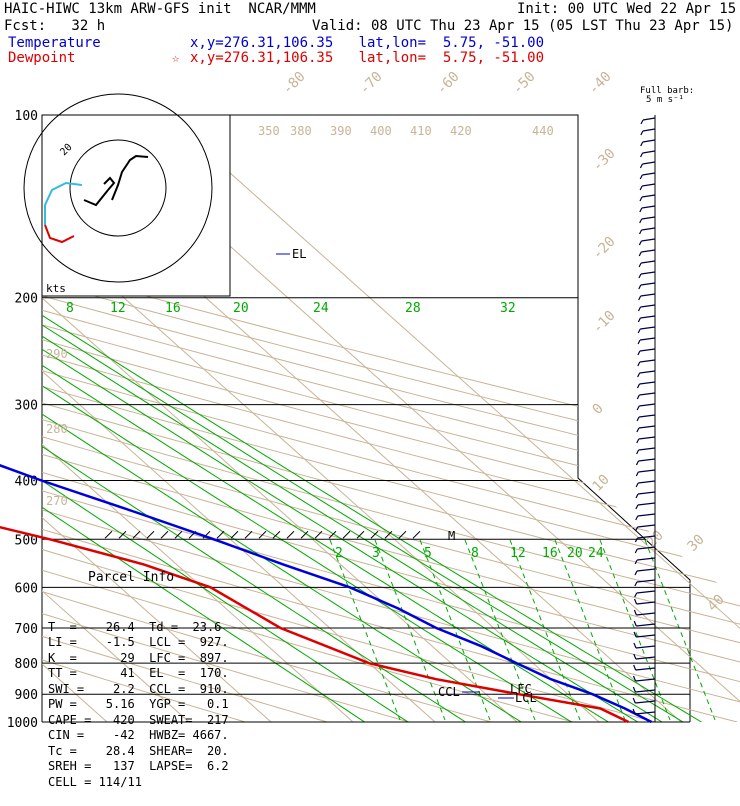 The height and width of the screenshot is (806, 740). Describe the element at coordinates (130, 177) in the screenshot. I see `hodograph-trace-black` at that location.